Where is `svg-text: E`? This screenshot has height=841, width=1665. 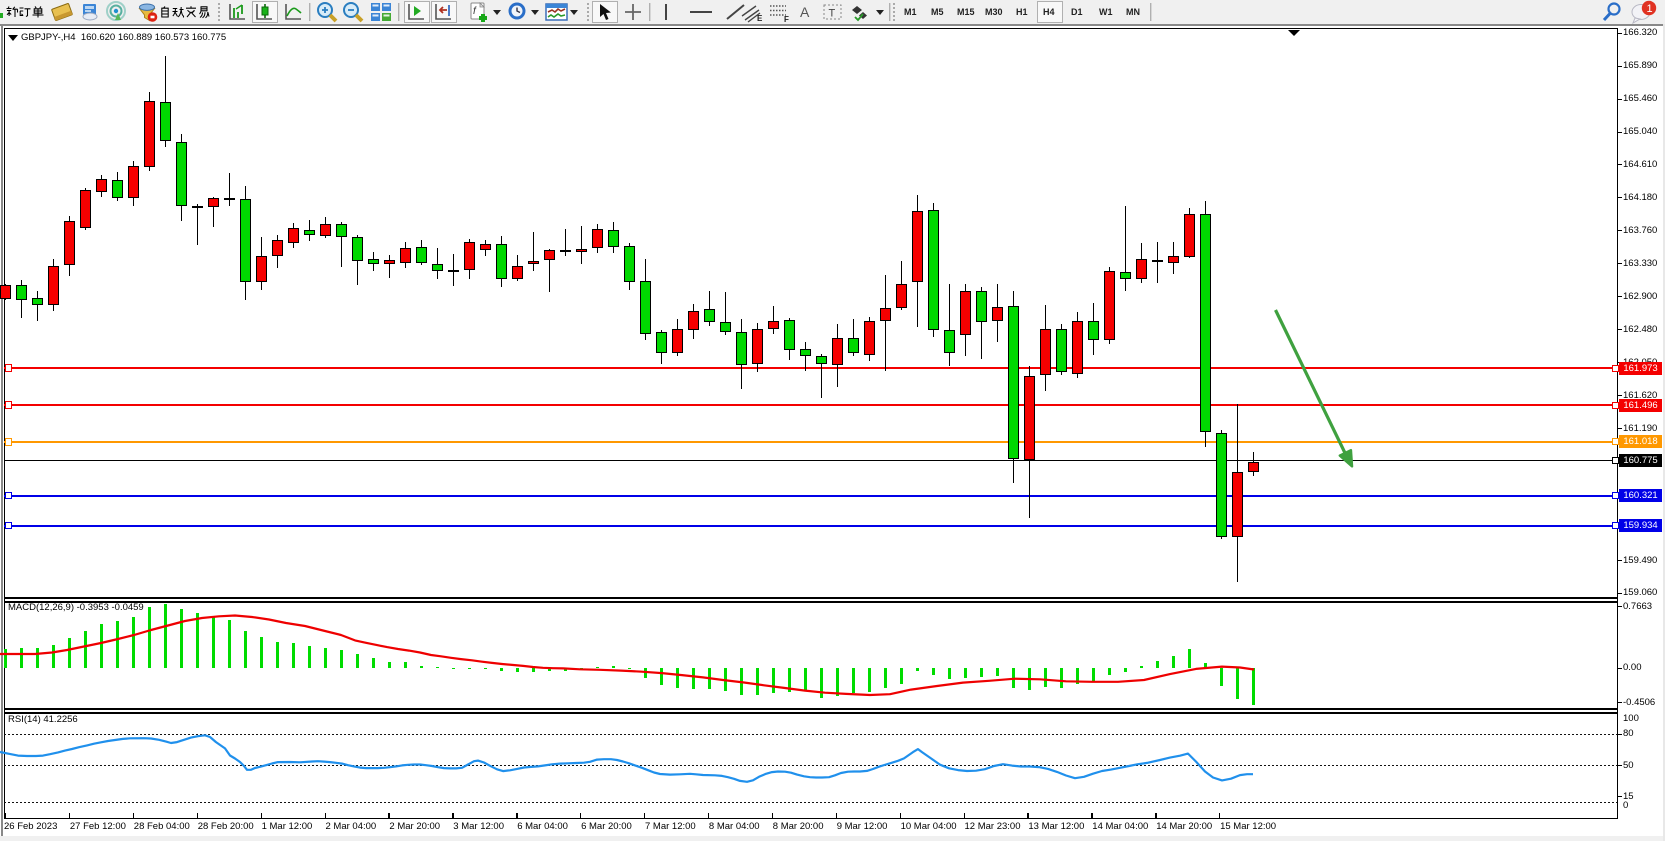
svg-text: E is located at coordinates (760, 18).